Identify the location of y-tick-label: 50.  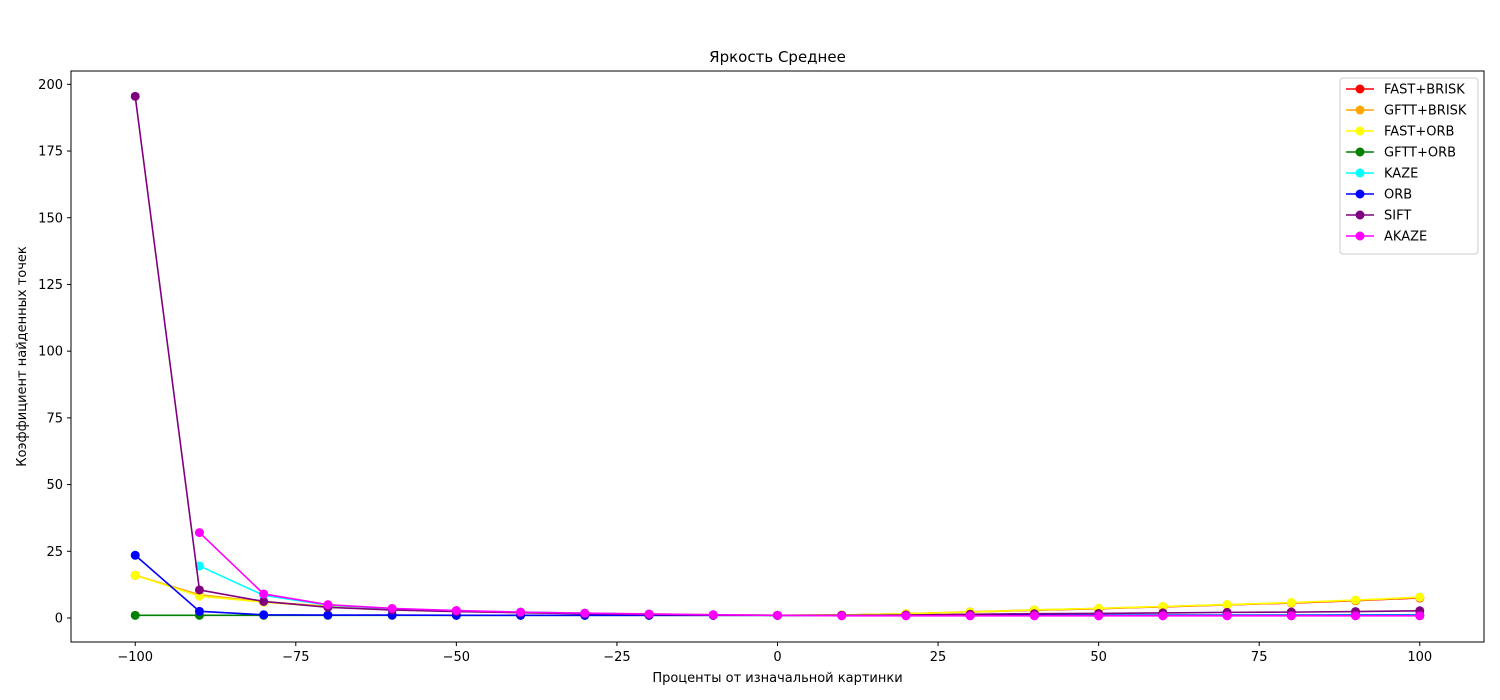
(54, 485).